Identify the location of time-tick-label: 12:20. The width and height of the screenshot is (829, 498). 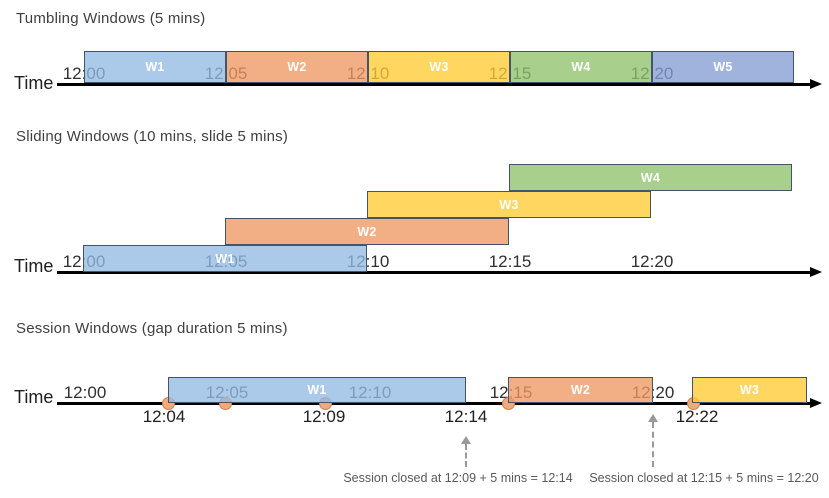
(652, 261).